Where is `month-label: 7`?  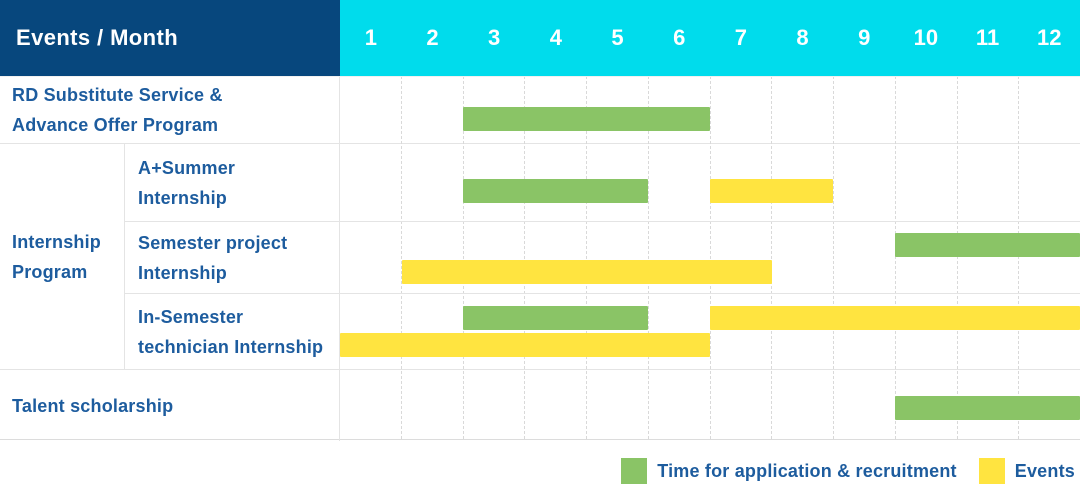
month-label: 7 is located at coordinates (740, 37).